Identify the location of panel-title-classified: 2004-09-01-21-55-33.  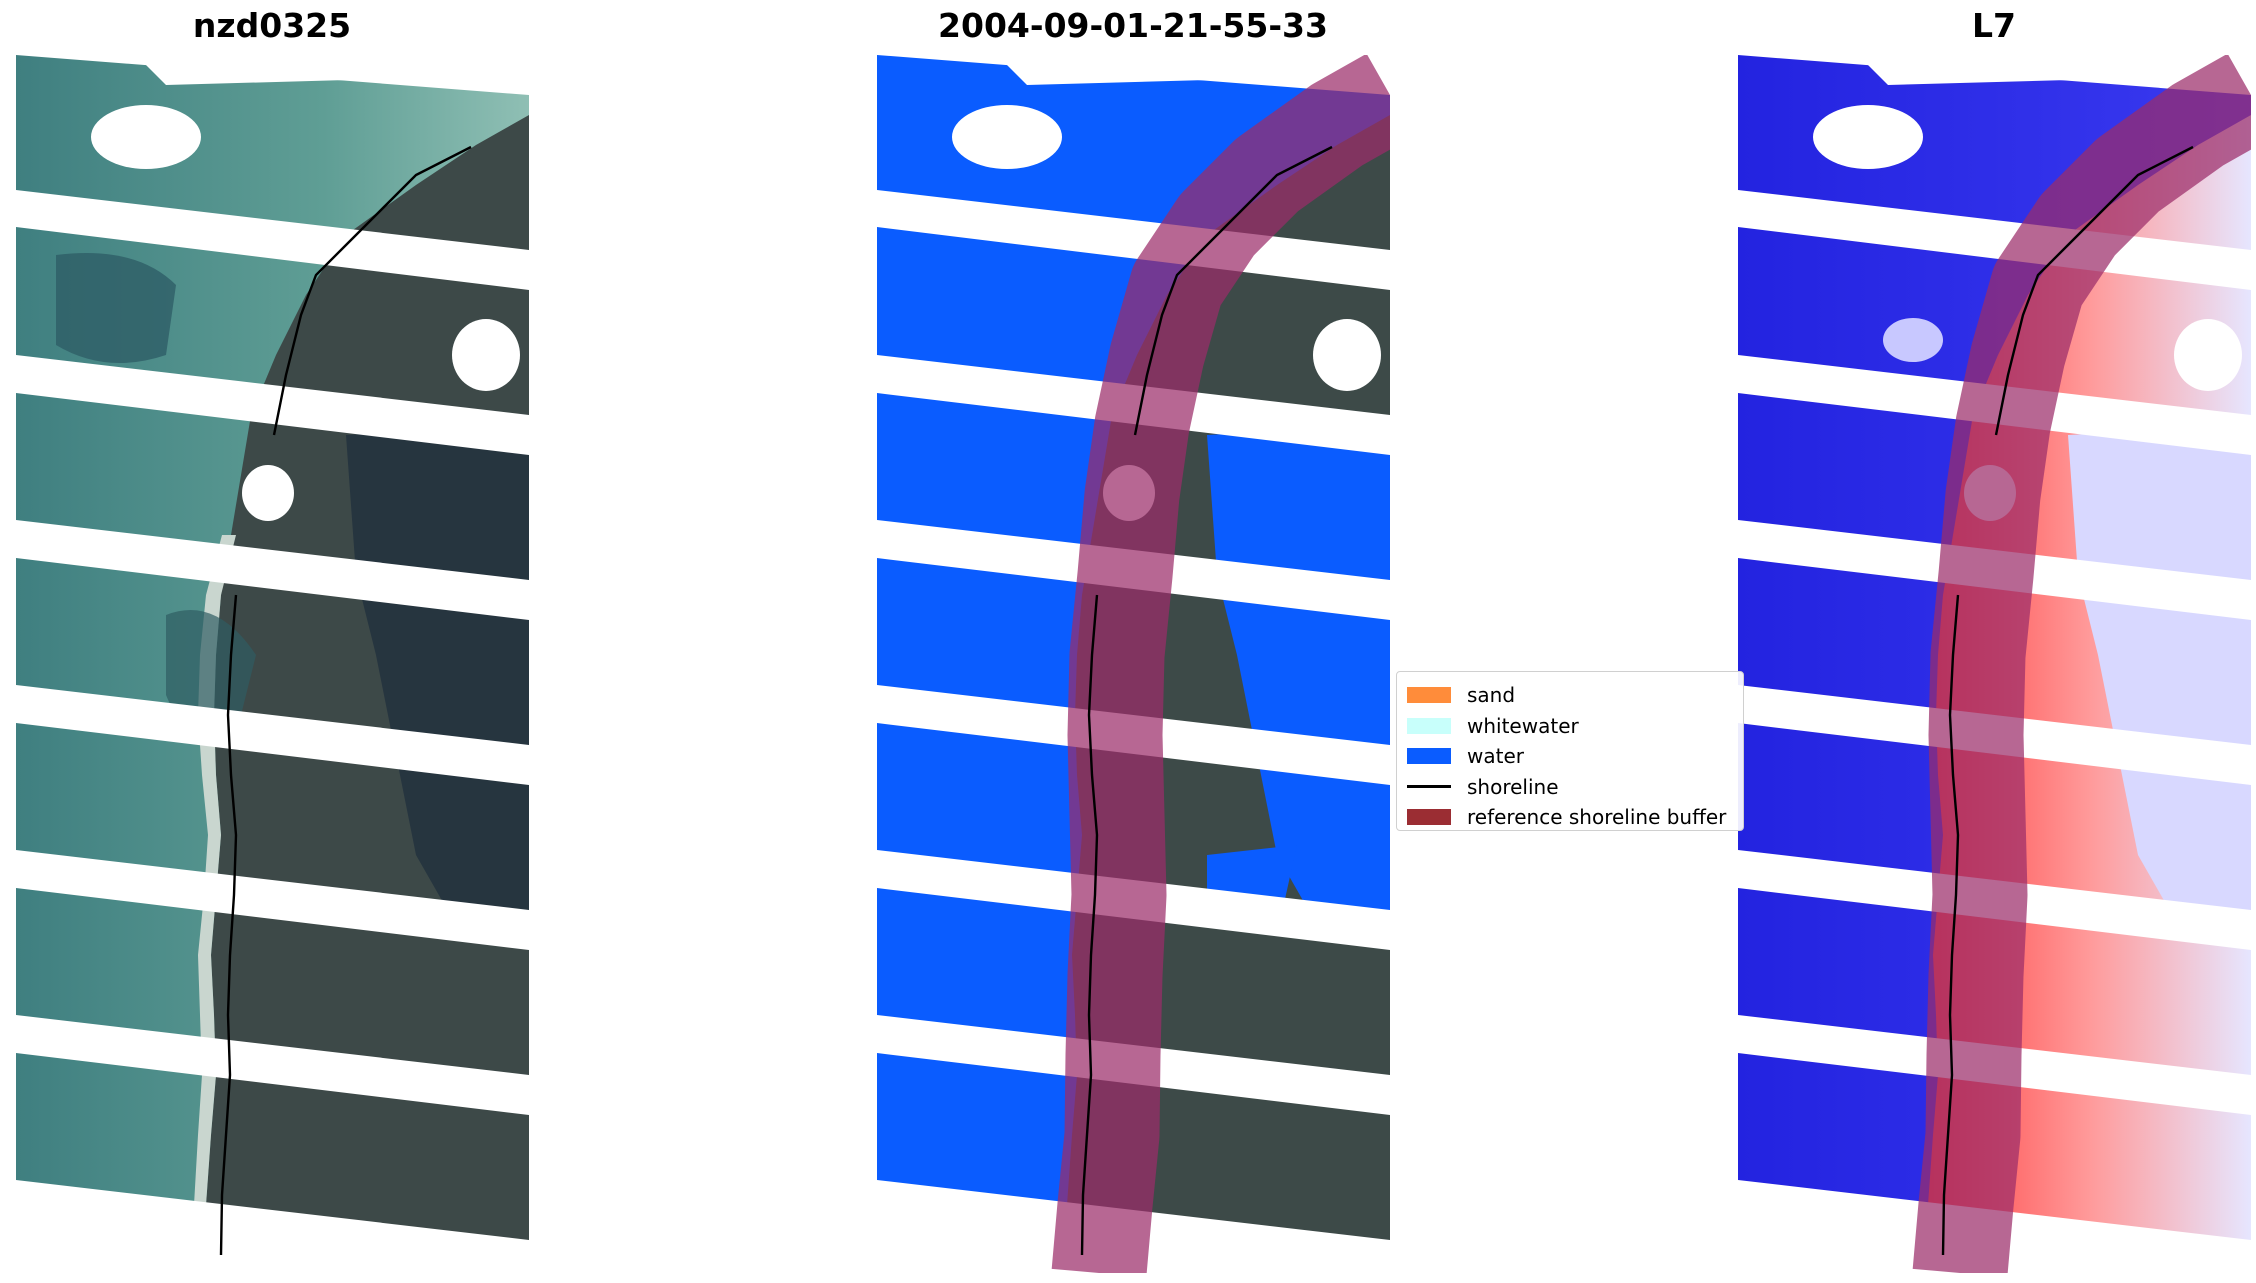
(1133, 25).